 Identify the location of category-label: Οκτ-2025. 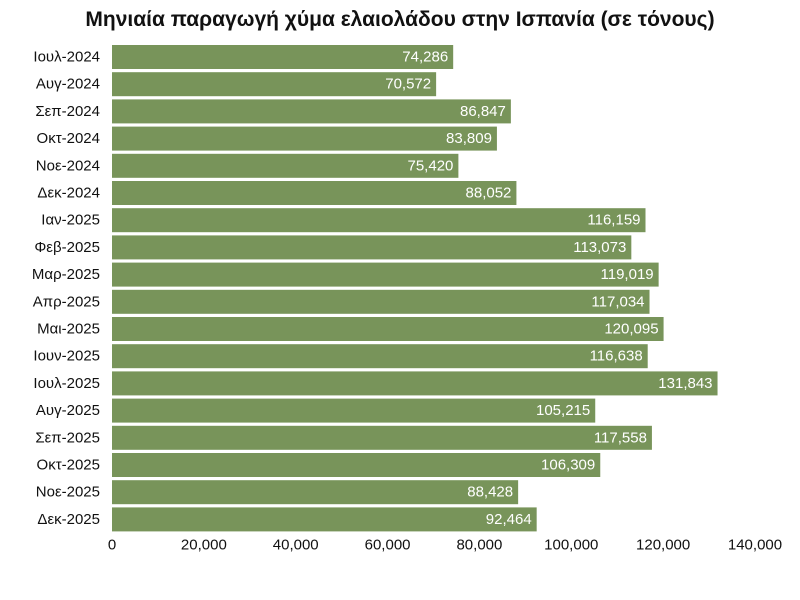
(68, 465).